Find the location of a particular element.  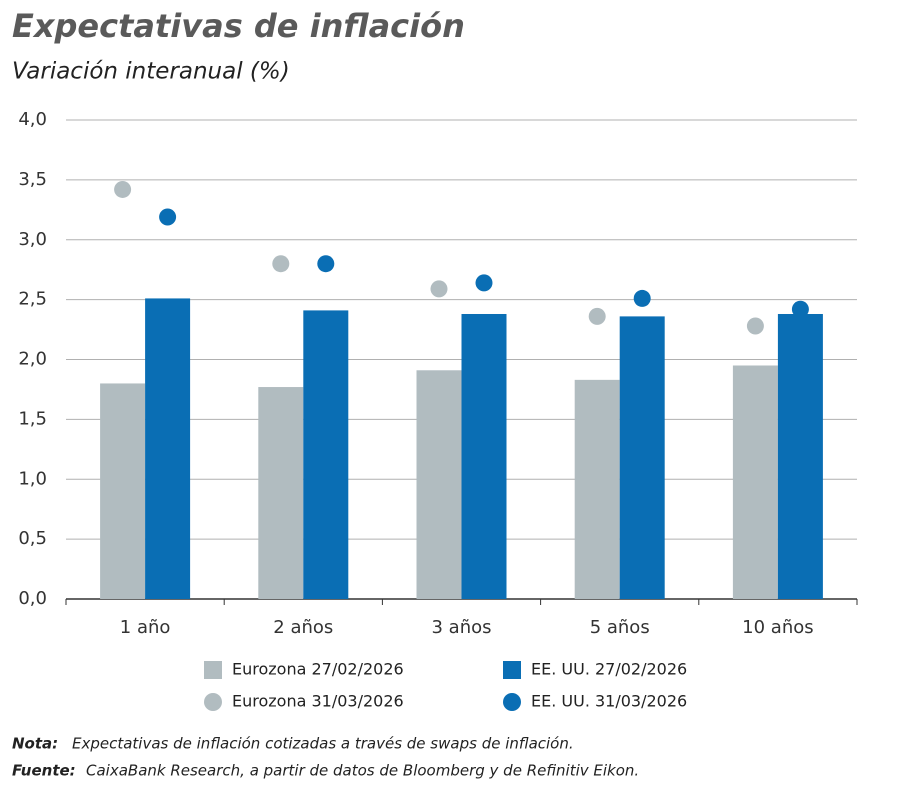

y-tick-label: 1,5 is located at coordinates (32, 418).